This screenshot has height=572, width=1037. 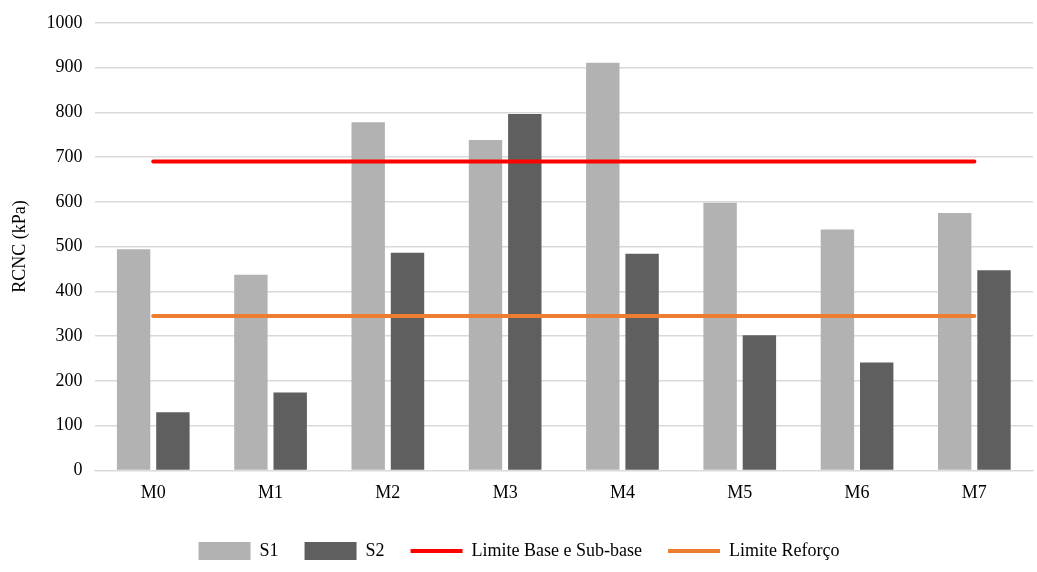 What do you see at coordinates (78, 469) in the screenshot?
I see `y-tick-label: 0` at bounding box center [78, 469].